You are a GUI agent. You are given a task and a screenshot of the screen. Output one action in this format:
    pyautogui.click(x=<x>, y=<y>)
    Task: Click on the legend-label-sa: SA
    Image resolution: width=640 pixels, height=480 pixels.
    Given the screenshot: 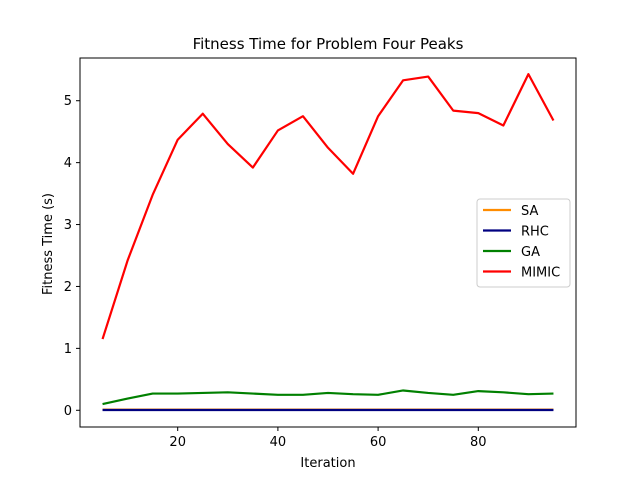 What is the action you would take?
    pyautogui.click(x=529, y=211)
    